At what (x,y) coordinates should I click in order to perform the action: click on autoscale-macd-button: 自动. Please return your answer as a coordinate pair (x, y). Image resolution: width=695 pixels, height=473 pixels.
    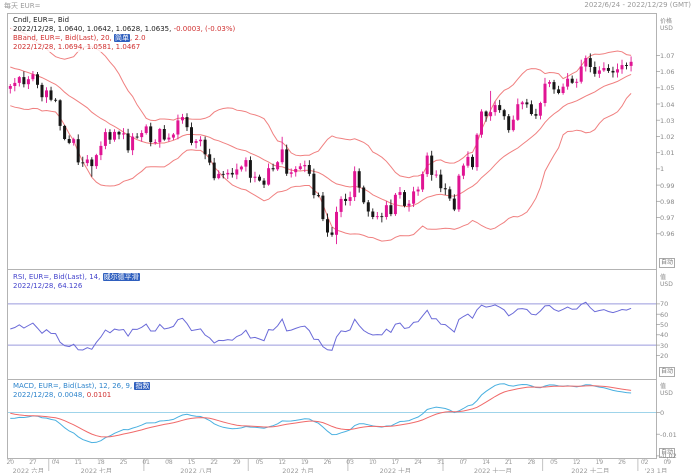
    Looking at the image, I should click on (667, 453).